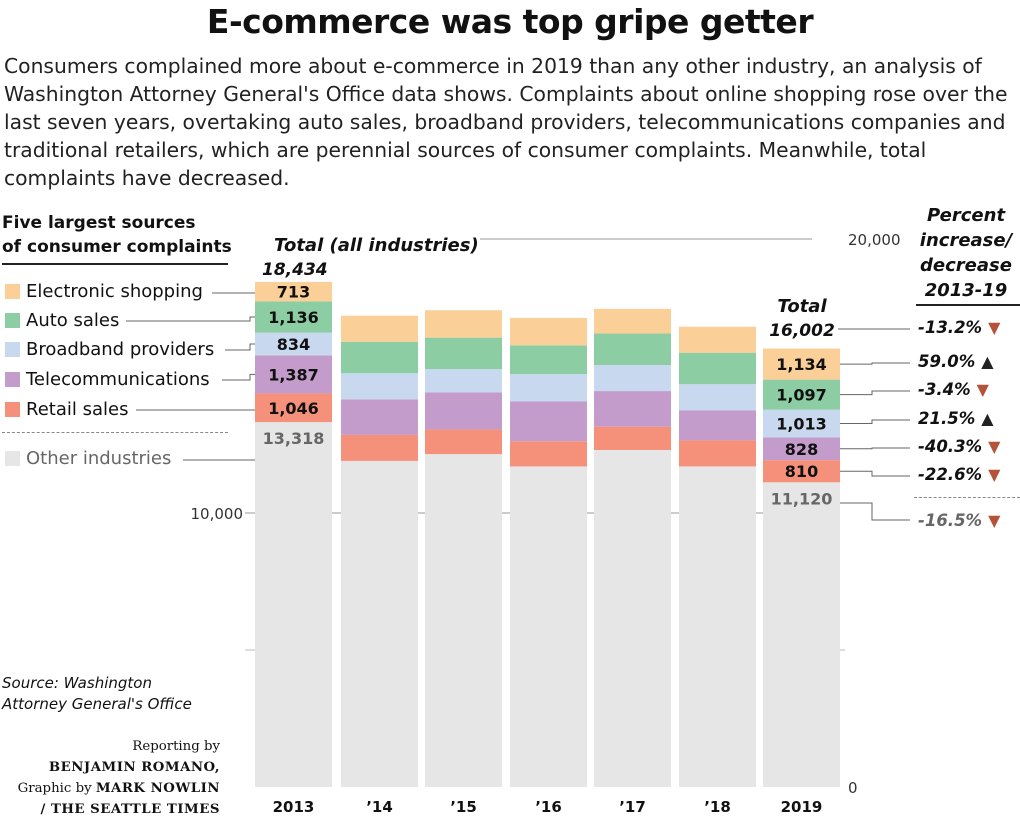  What do you see at coordinates (944, 389) in the screenshot?
I see `percent-change-value: -3.4%` at bounding box center [944, 389].